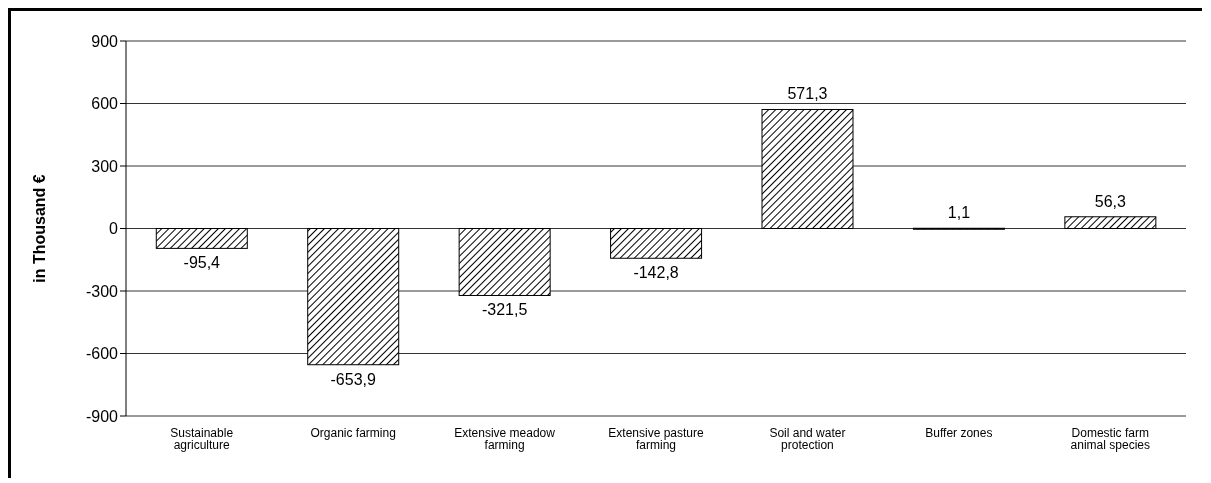 This screenshot has width=1211, height=483. Describe the element at coordinates (102, 354) in the screenshot. I see `y-tick-label: -600` at that location.